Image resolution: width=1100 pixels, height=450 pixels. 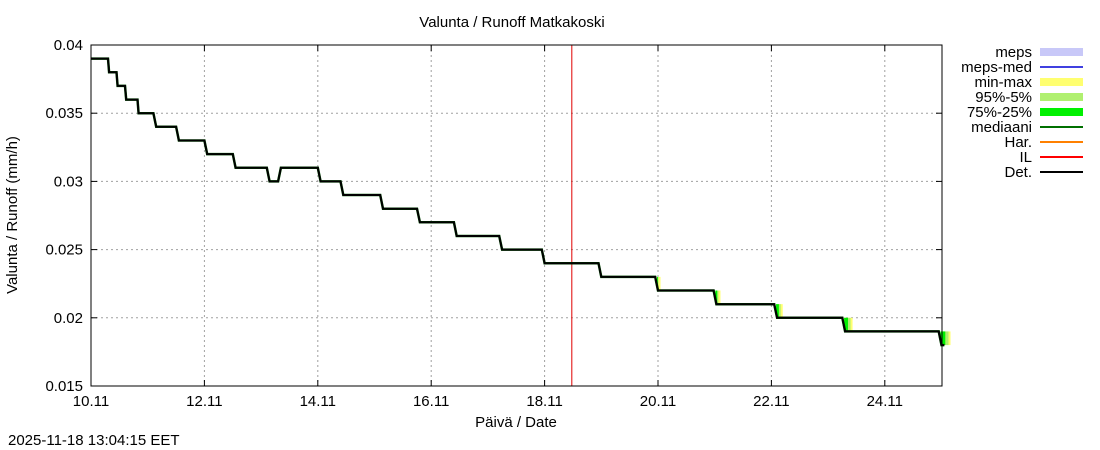 I want to click on y-axis-label: Valunta / Runoff (mm/h), so click(x=12, y=215).